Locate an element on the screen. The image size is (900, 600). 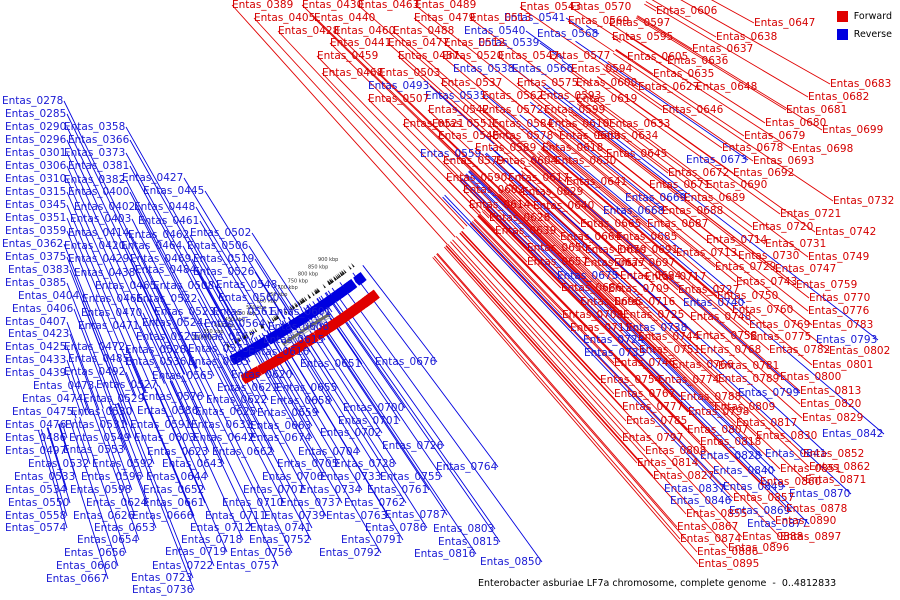
reverse-gene-label: Entas_0285 is located at coordinates (35, 114).